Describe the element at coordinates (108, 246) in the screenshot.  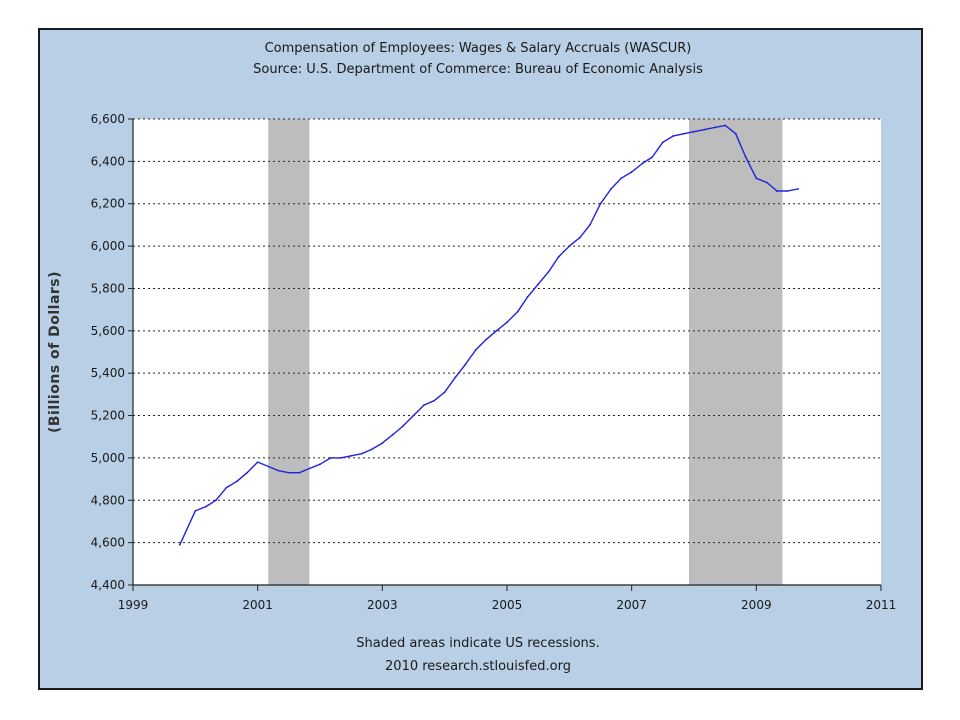
I see `y-tick-label-8: 6,000` at that location.